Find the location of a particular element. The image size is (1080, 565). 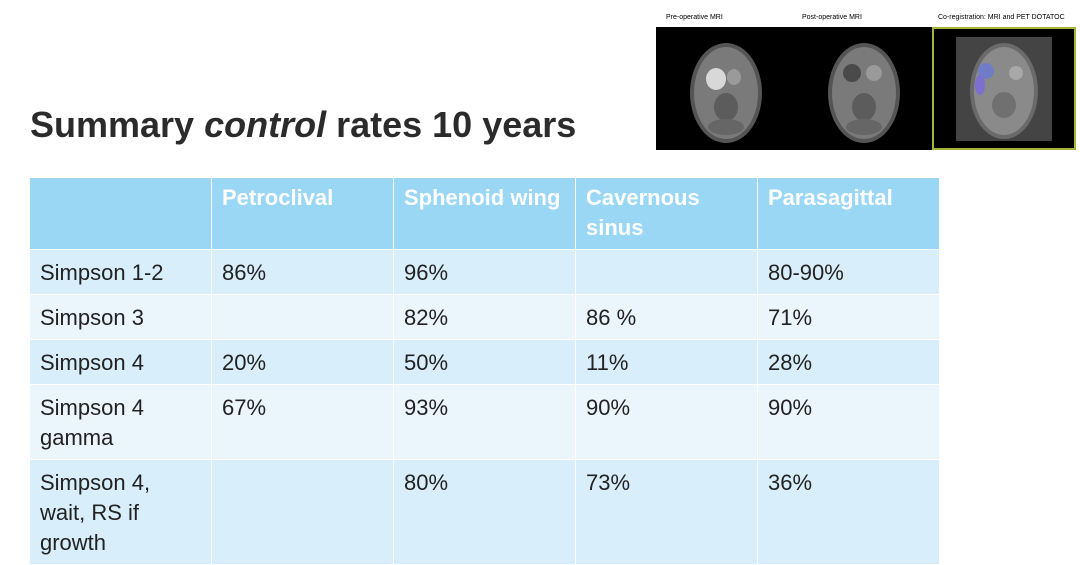

table-cell: 73% is located at coordinates (666, 512).